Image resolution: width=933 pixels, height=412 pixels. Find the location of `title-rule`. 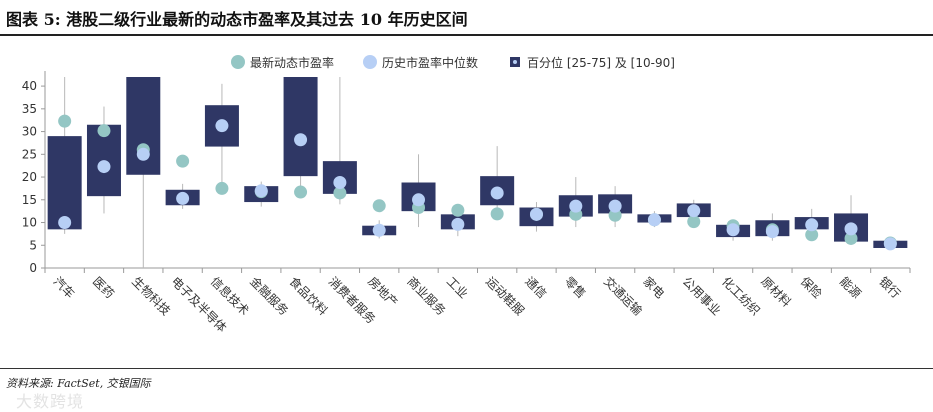

title-rule is located at coordinates (466, 35).